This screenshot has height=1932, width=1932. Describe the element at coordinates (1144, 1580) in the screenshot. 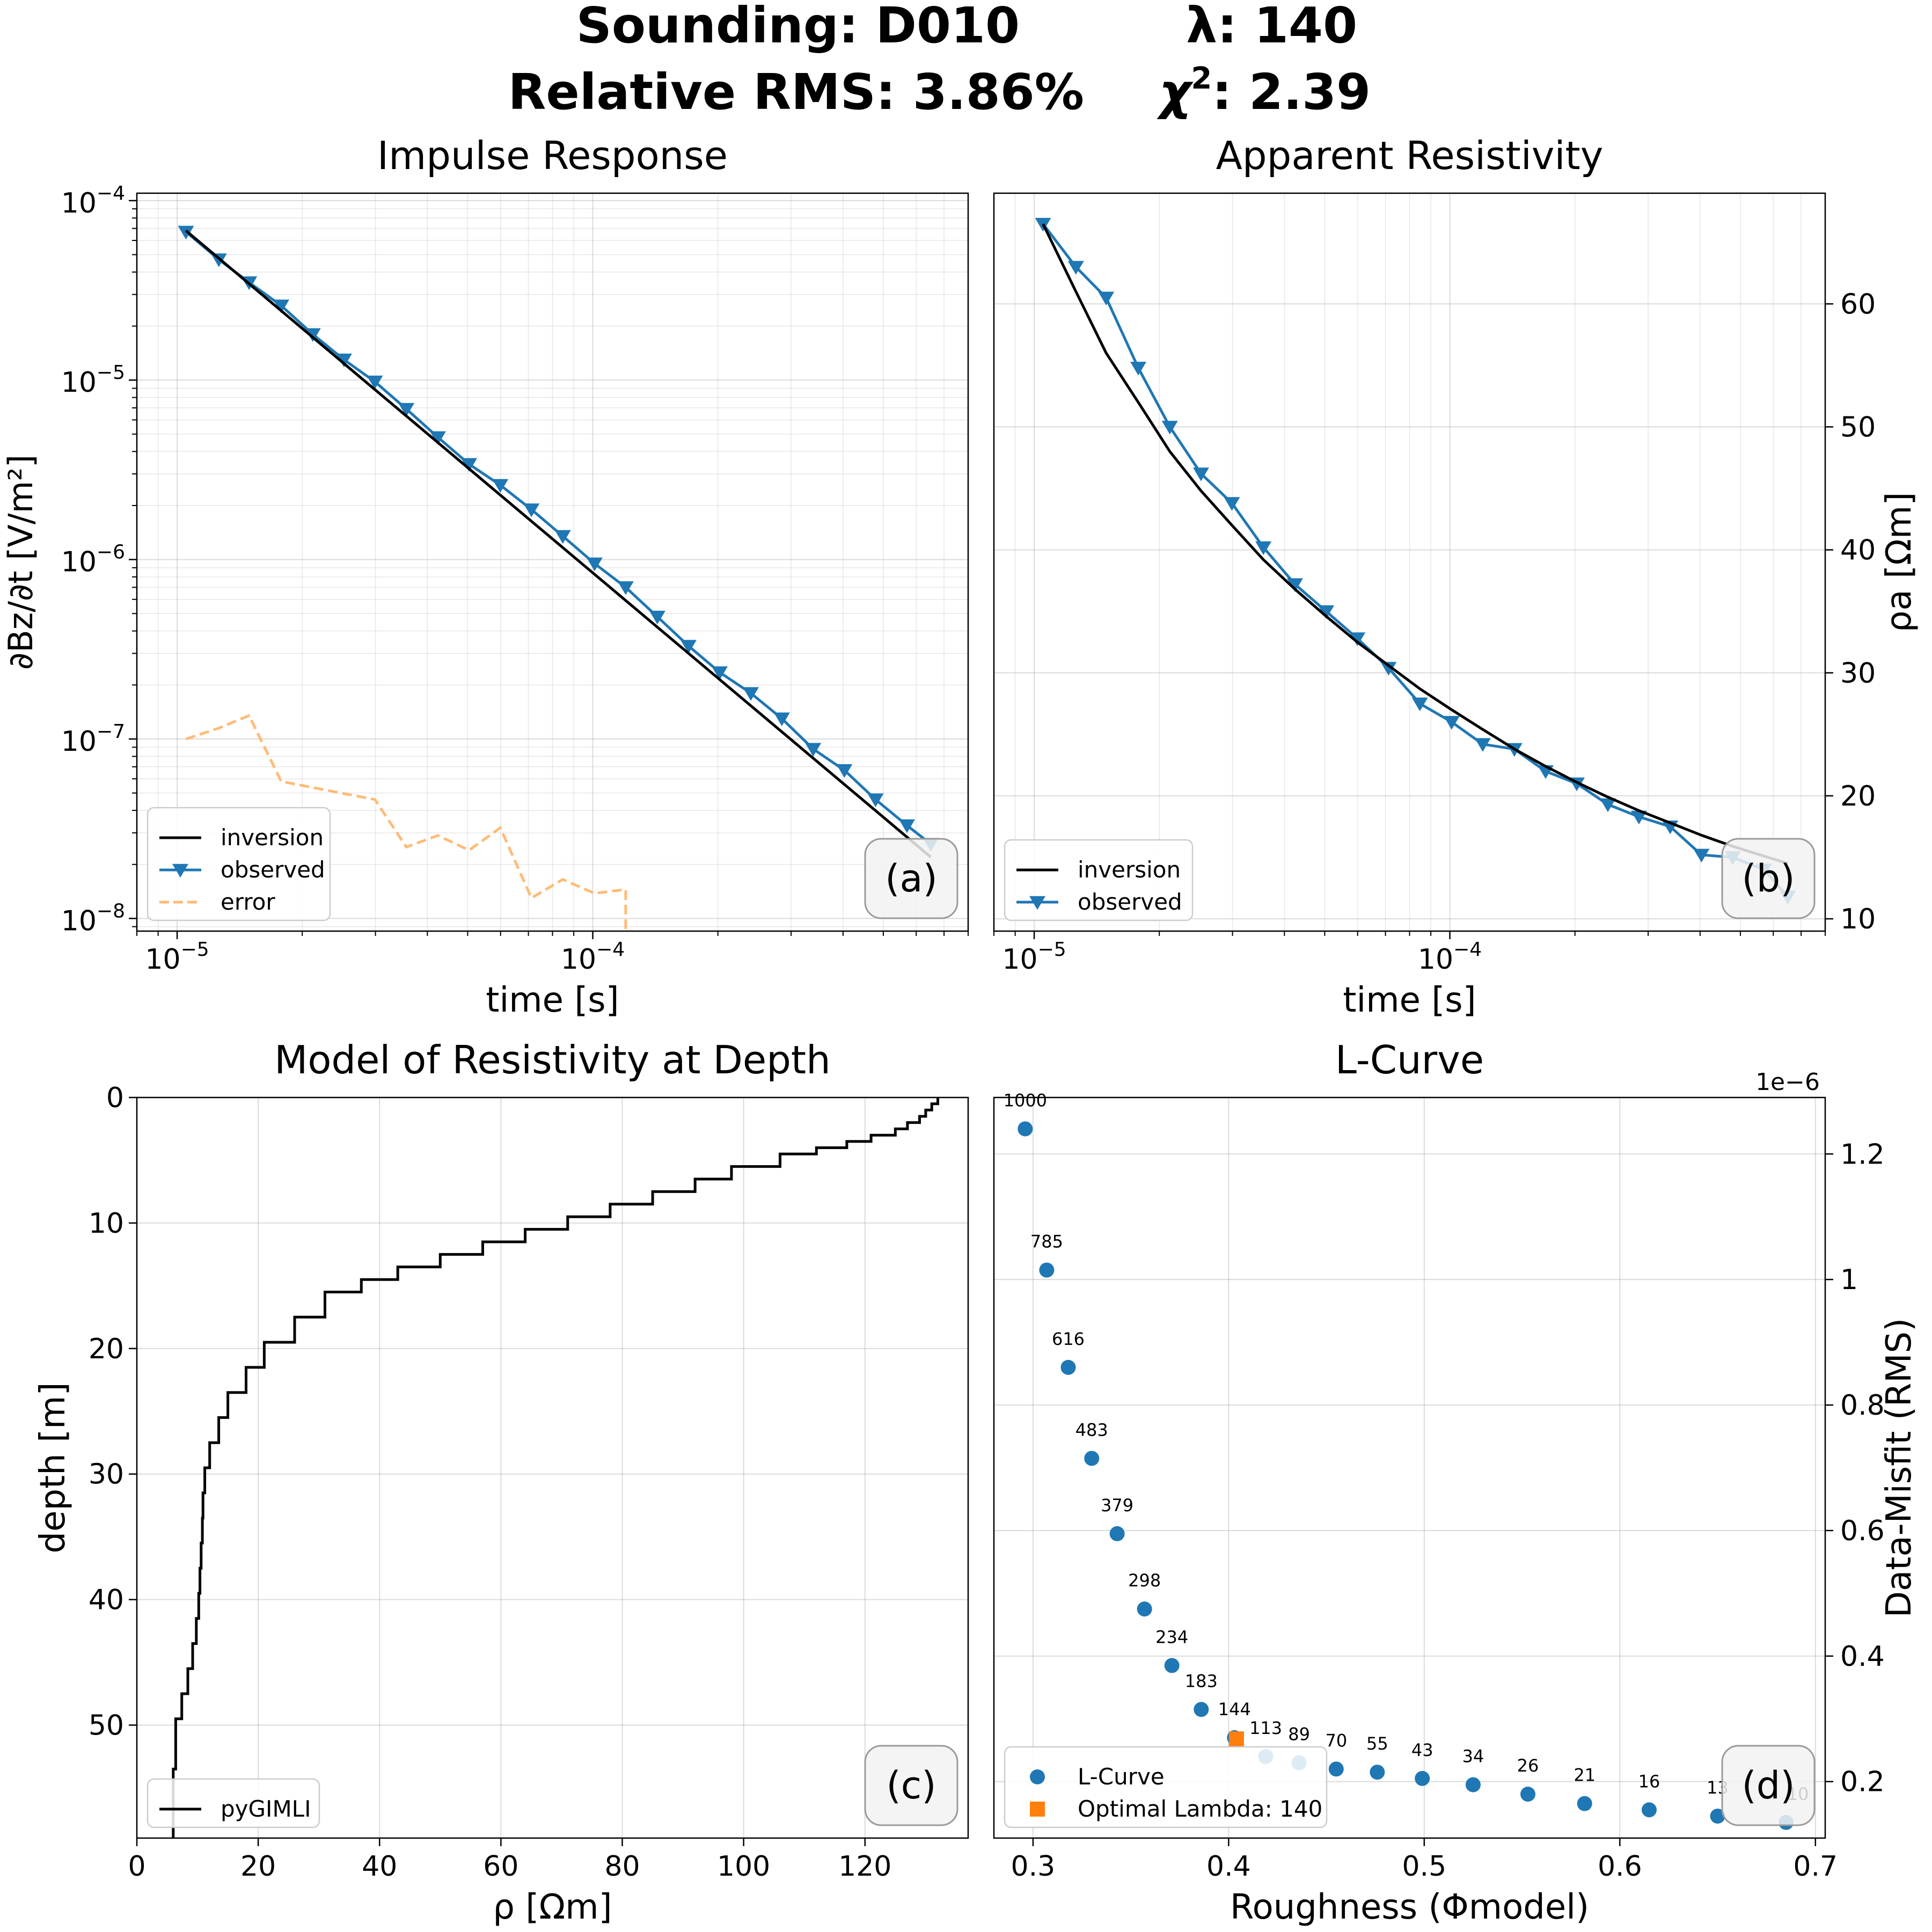

I see `lcurve-label-5: 298` at that location.